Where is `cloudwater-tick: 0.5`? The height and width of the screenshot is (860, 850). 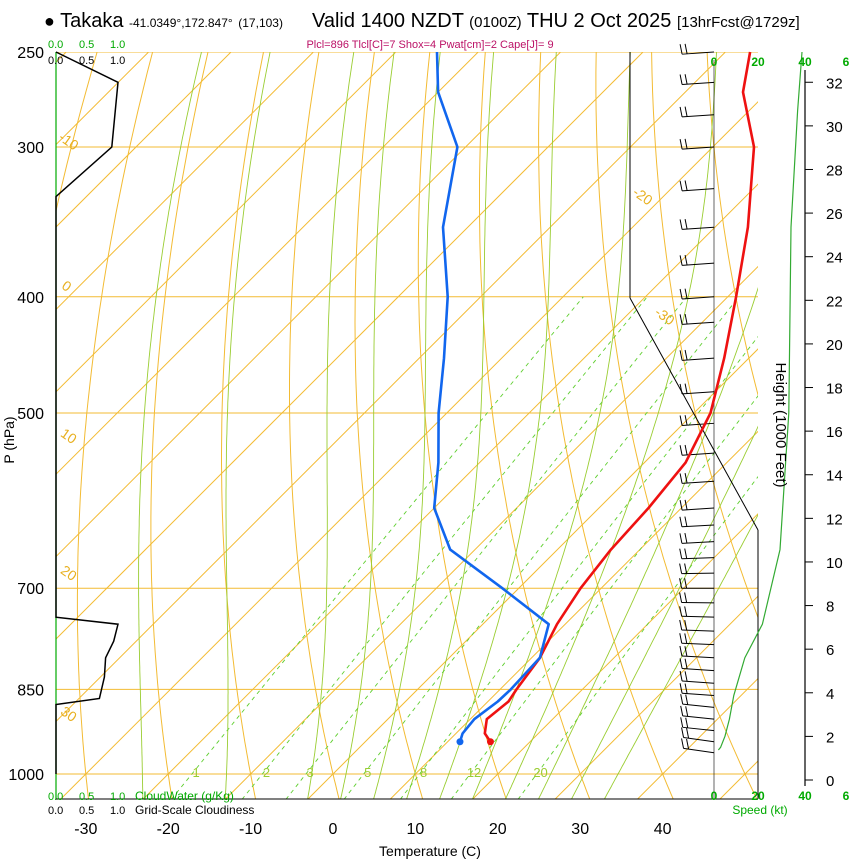 cloudwater-tick: 0.5 is located at coordinates (86, 797).